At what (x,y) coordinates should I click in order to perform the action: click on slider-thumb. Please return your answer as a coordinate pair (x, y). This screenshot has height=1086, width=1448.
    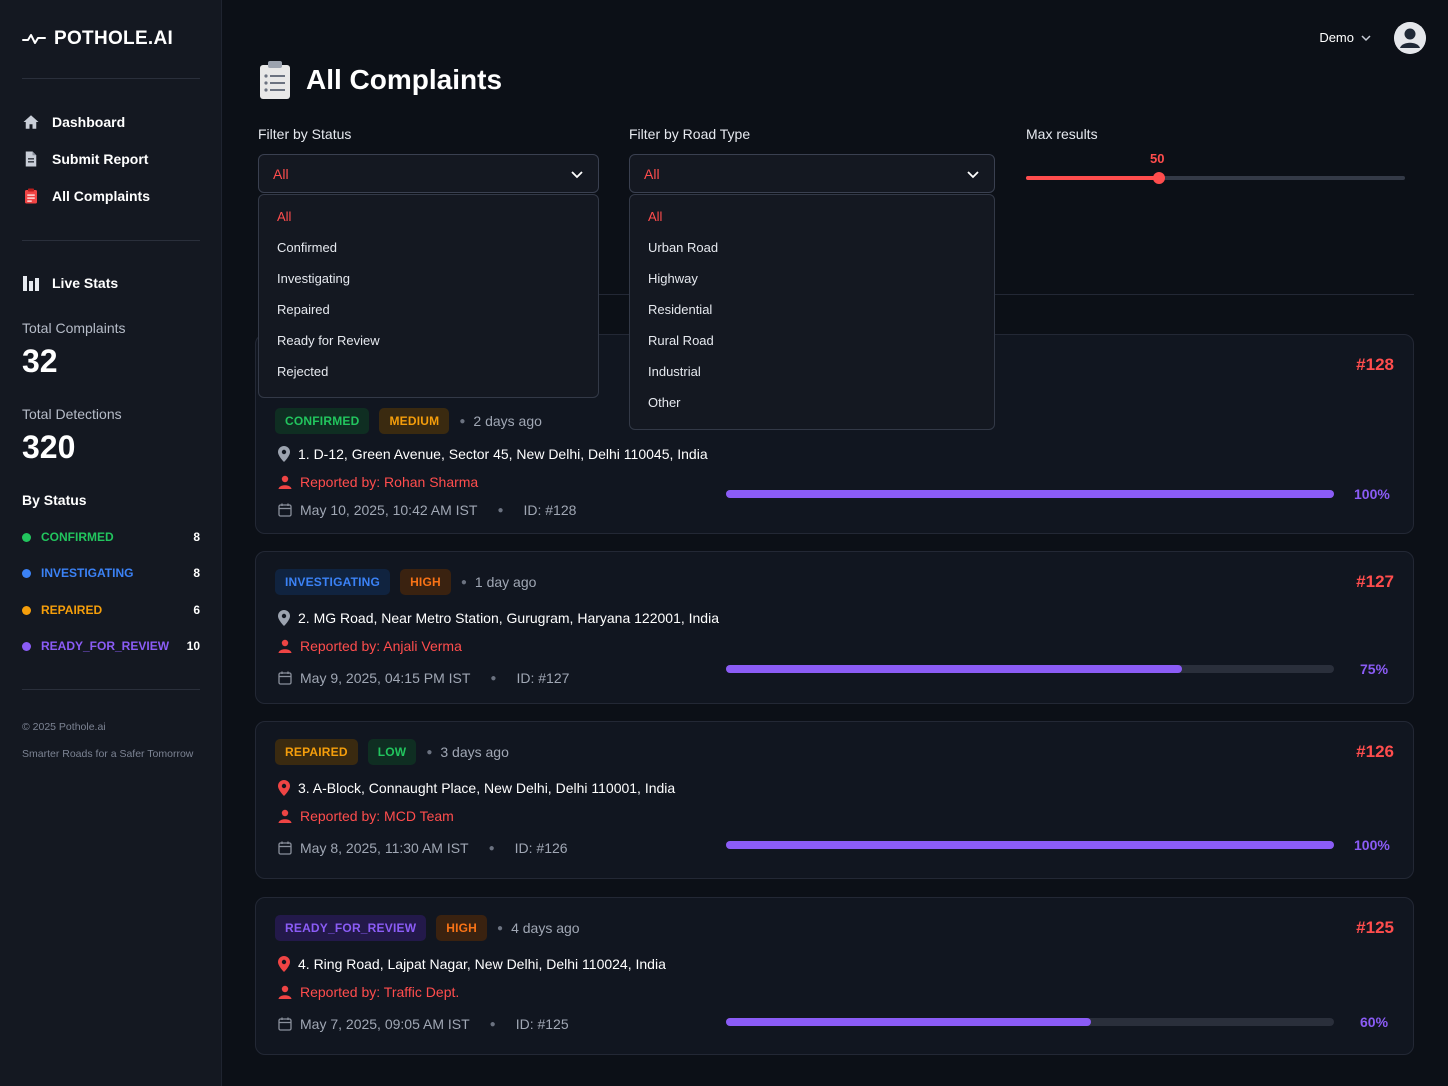
    Looking at the image, I should click on (1158, 178).